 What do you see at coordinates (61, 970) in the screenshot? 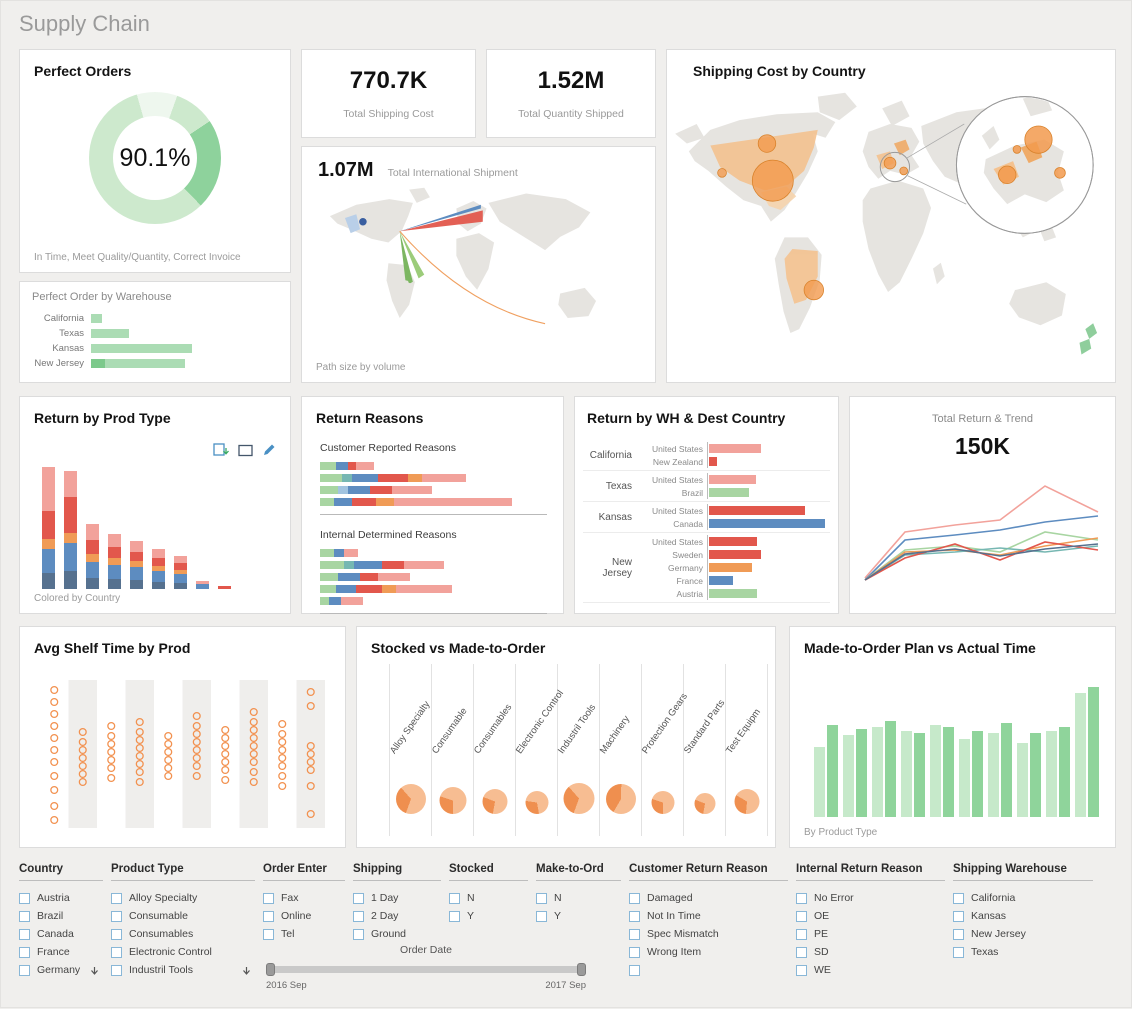
I see `filter-option: Germany` at bounding box center [61, 970].